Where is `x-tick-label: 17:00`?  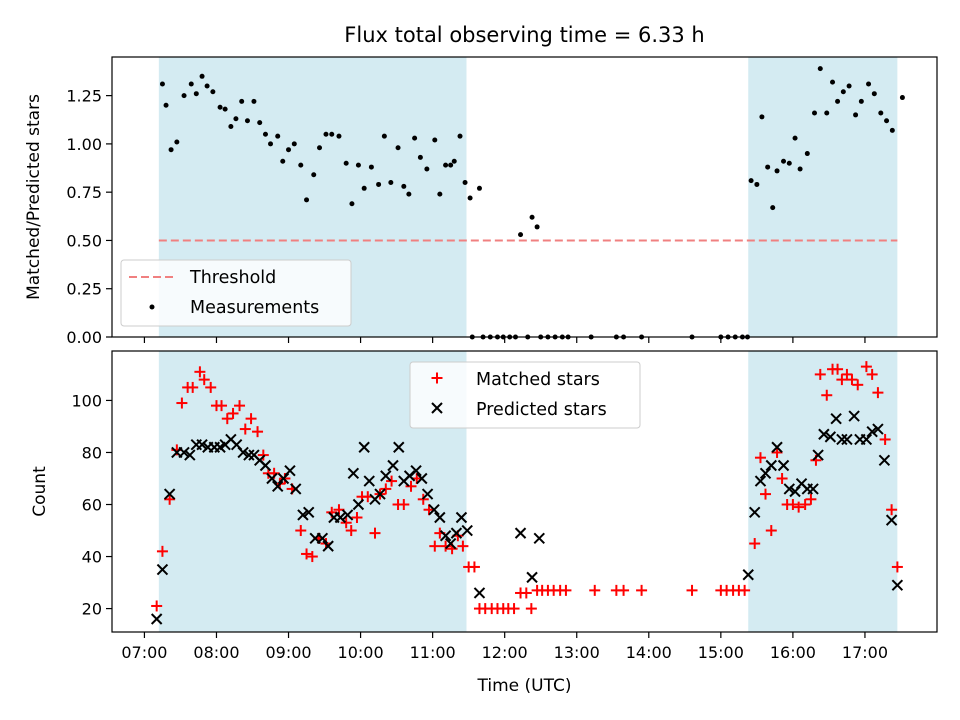
x-tick-label: 17:00 is located at coordinates (865, 652).